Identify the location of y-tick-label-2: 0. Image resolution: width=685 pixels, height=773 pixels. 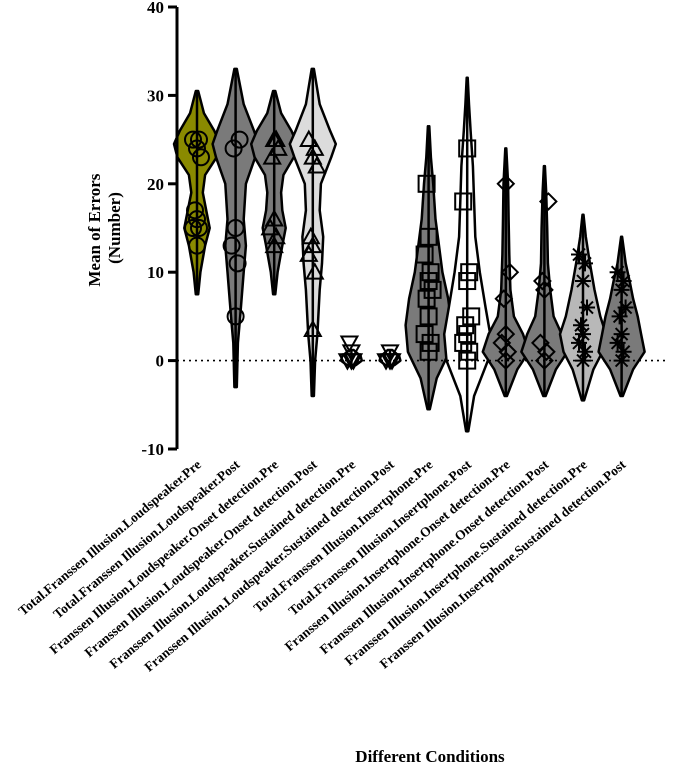
(160, 361).